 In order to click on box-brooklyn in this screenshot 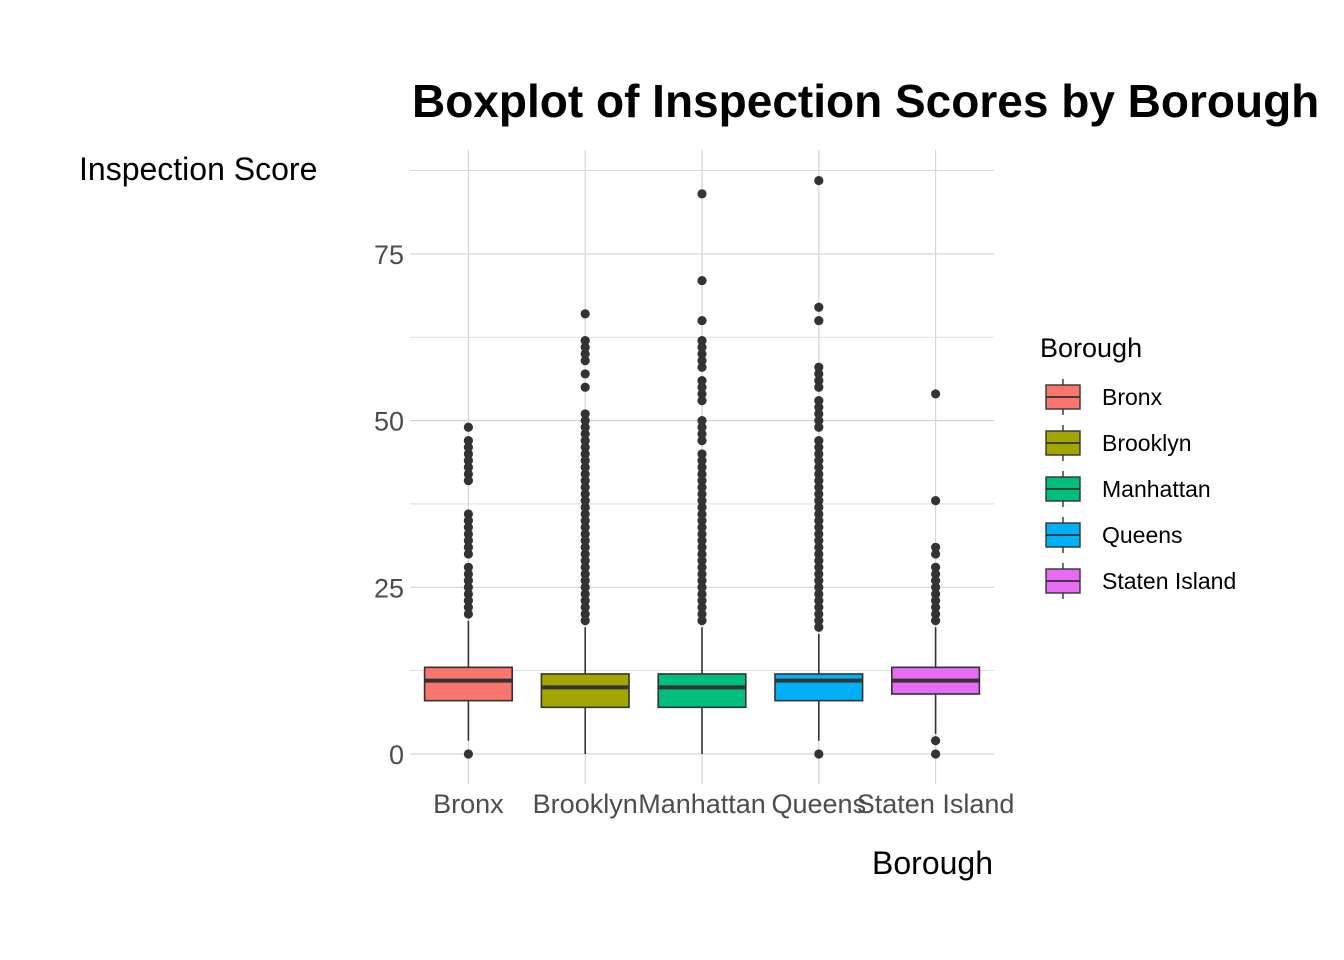, I will do `click(585, 531)`.